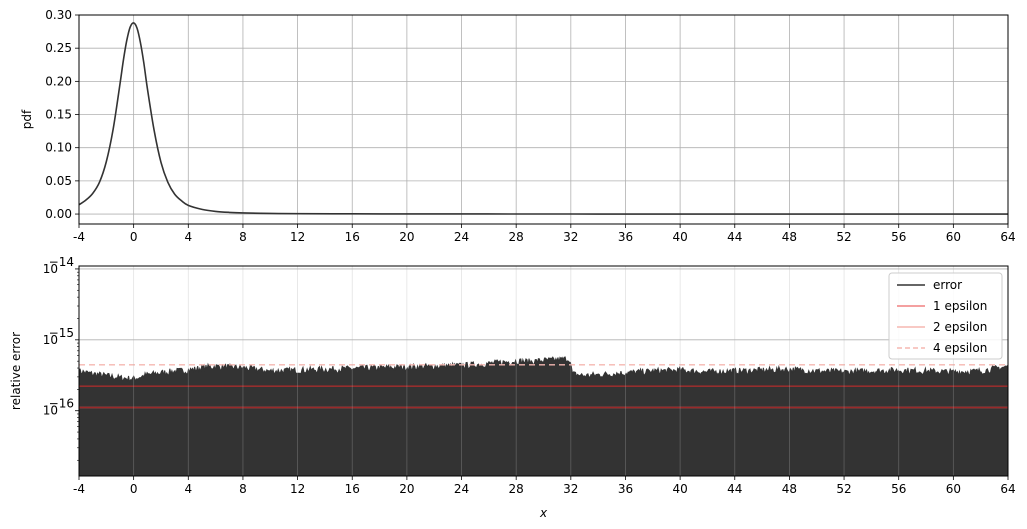  I want to click on error-x-tick-label: 20, so click(406, 489).